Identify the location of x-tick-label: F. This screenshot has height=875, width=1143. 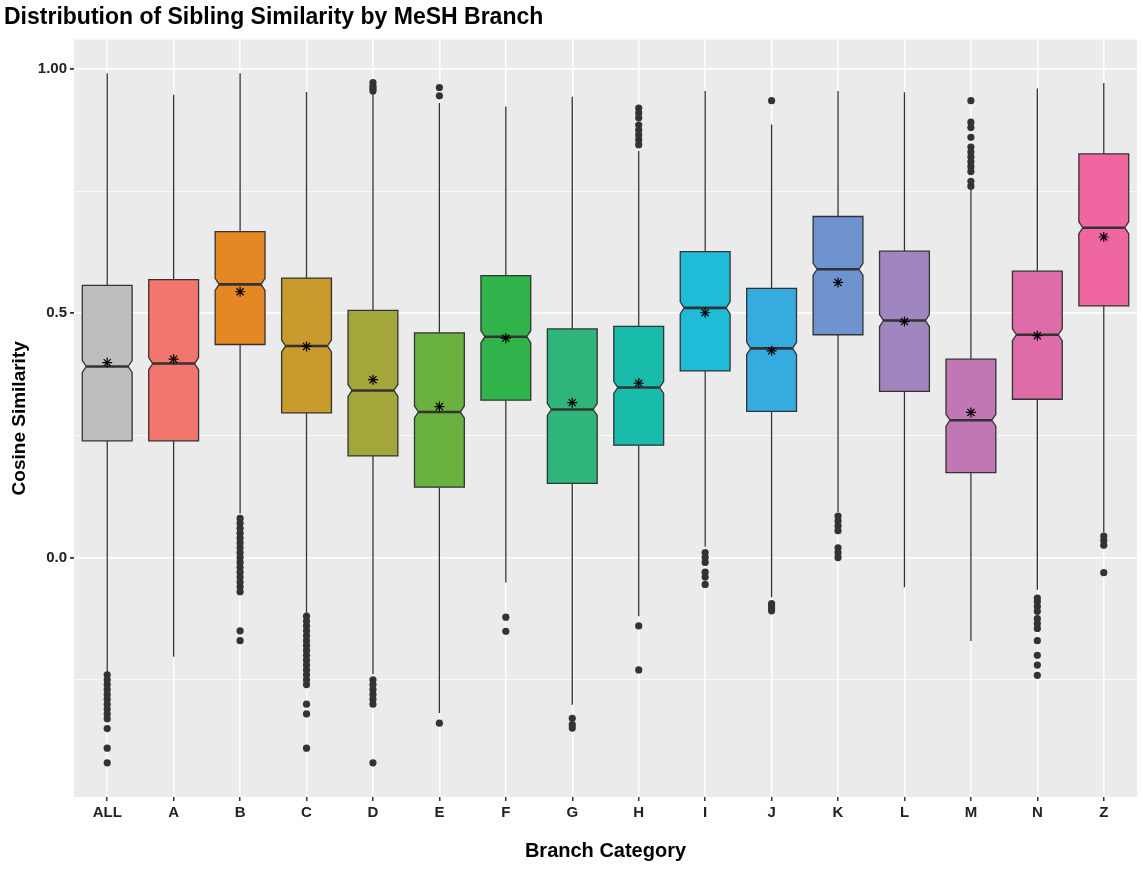
(506, 812).